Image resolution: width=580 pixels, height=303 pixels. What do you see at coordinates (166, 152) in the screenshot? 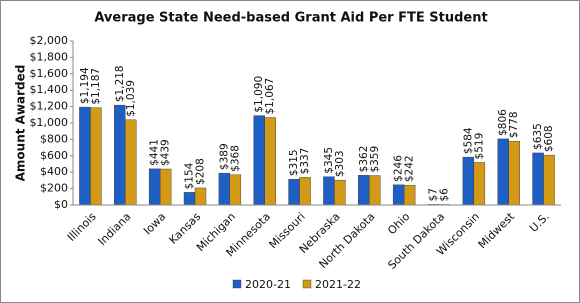
I see `value-label: $439` at bounding box center [166, 152].